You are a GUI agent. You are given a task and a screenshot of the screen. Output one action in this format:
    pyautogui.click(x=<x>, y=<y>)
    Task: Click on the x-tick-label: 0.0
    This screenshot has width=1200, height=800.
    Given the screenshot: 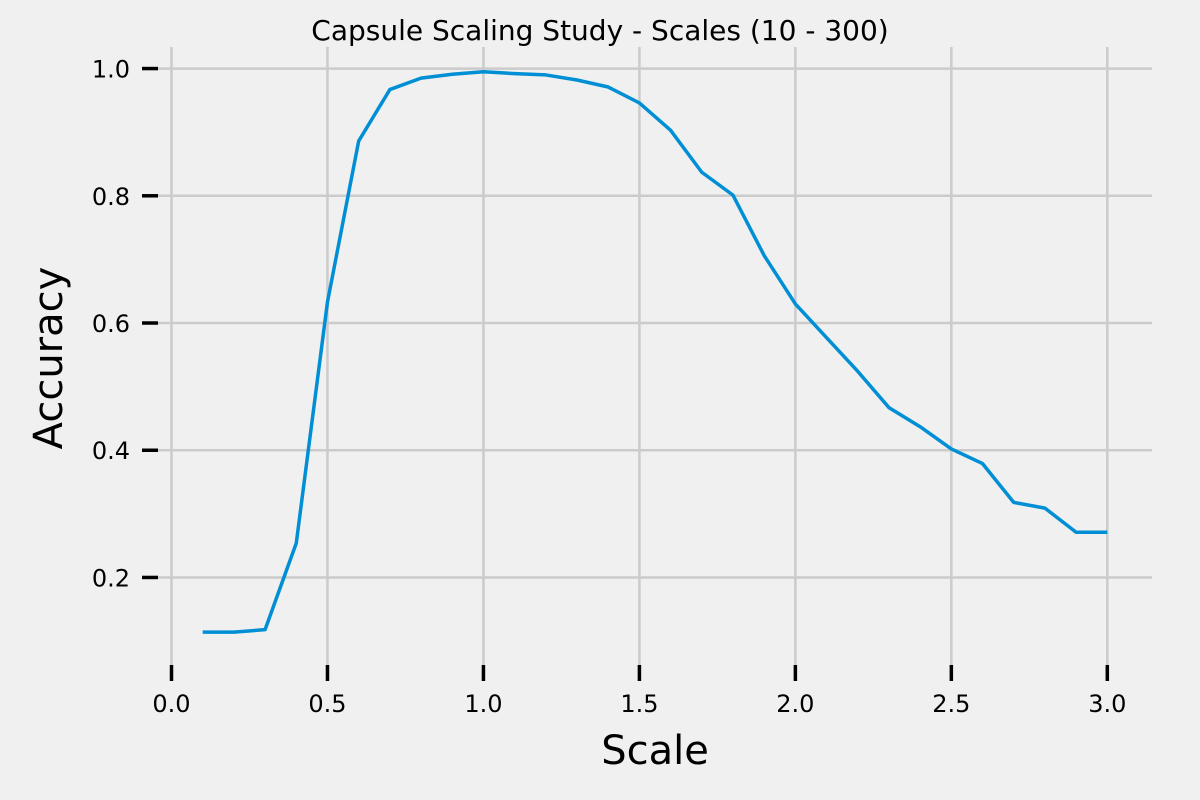 What is the action you would take?
    pyautogui.click(x=171, y=704)
    